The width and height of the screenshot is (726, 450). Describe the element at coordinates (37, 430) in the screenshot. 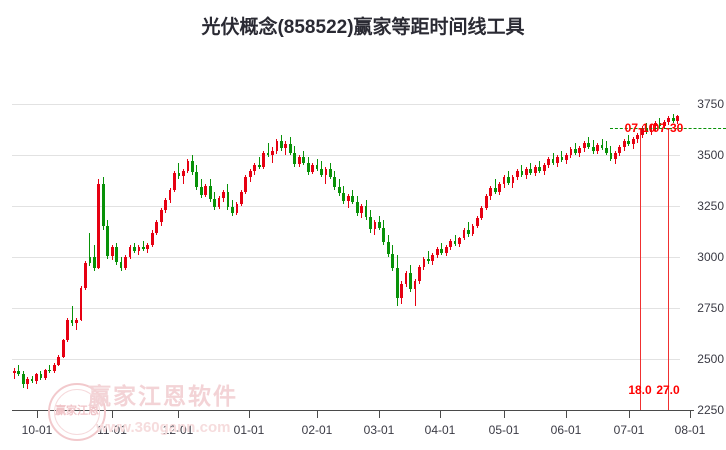

I see `x-axis-tick-label: 10-01` at that location.